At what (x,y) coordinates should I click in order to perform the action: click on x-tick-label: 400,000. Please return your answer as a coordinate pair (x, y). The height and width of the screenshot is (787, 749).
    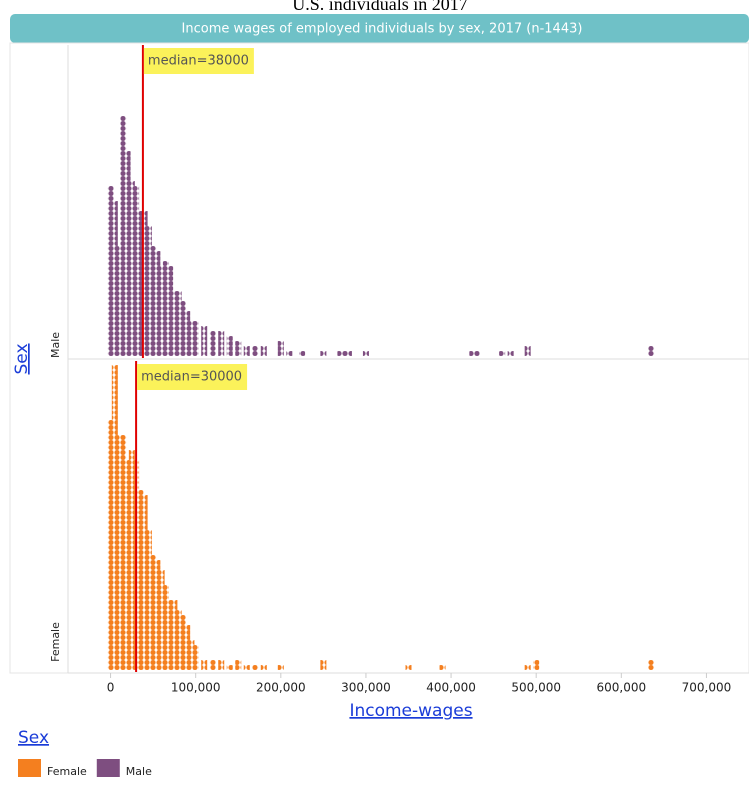
    Looking at the image, I should click on (451, 688).